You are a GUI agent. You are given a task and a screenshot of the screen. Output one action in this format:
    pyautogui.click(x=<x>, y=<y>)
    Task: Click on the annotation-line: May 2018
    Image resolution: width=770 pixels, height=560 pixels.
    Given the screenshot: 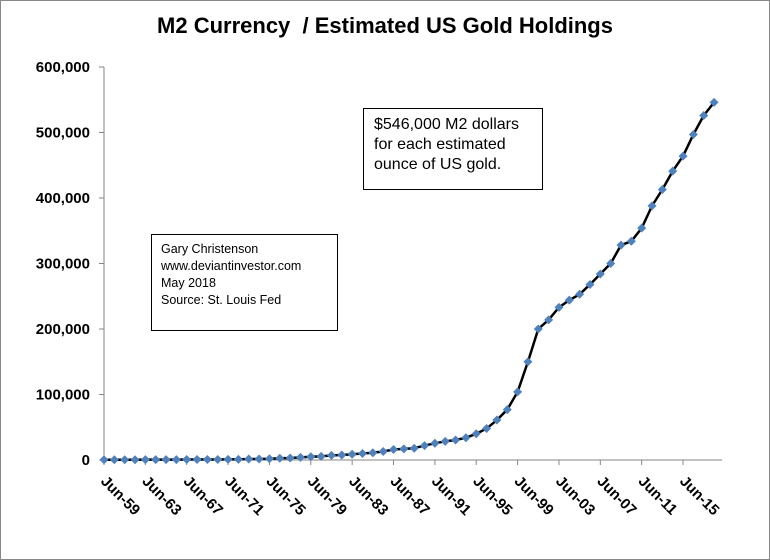 What is the action you would take?
    pyautogui.click(x=188, y=283)
    